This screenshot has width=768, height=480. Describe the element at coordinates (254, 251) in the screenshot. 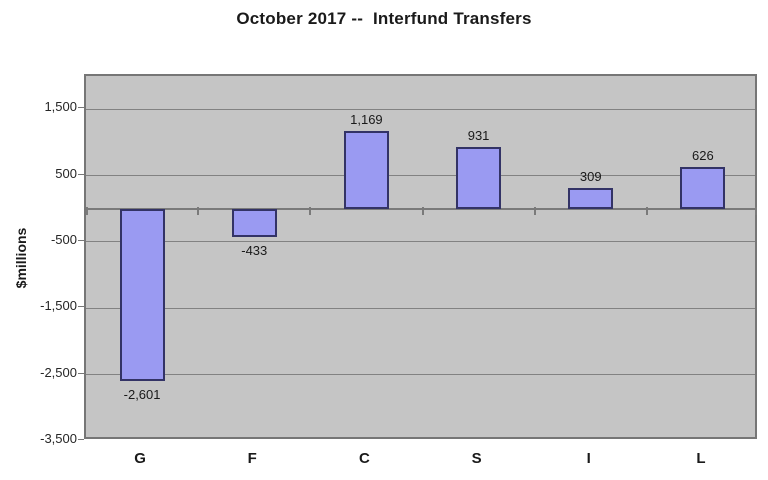

I see `bar-value-label: -433` at that location.